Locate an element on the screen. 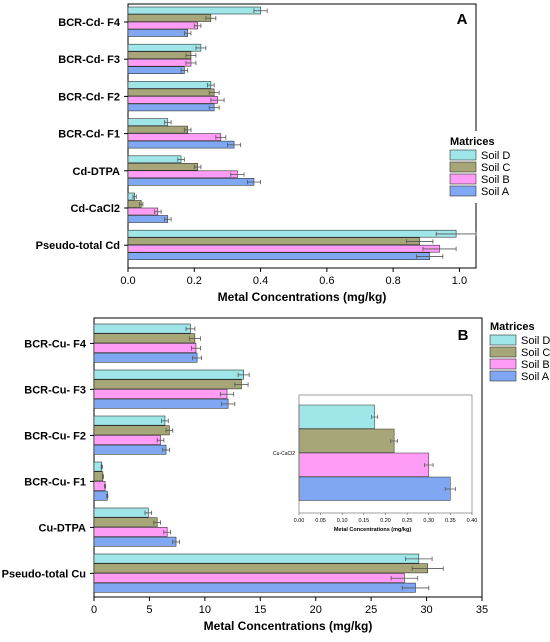 Image resolution: width=550 pixels, height=642 pixels. panel-b-legend-label: Soil D is located at coordinates (535, 341).